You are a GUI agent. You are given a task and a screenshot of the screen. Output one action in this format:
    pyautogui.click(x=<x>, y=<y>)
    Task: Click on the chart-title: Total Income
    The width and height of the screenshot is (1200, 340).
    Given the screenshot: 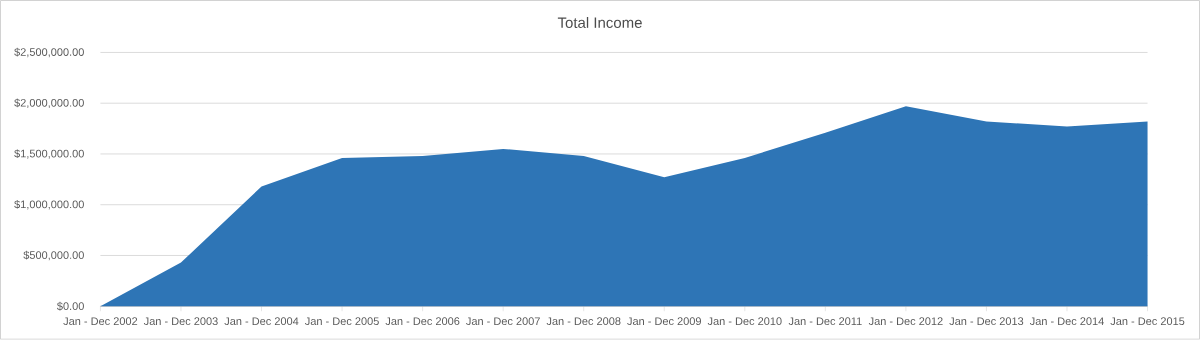 What is the action you would take?
    pyautogui.click(x=599, y=23)
    